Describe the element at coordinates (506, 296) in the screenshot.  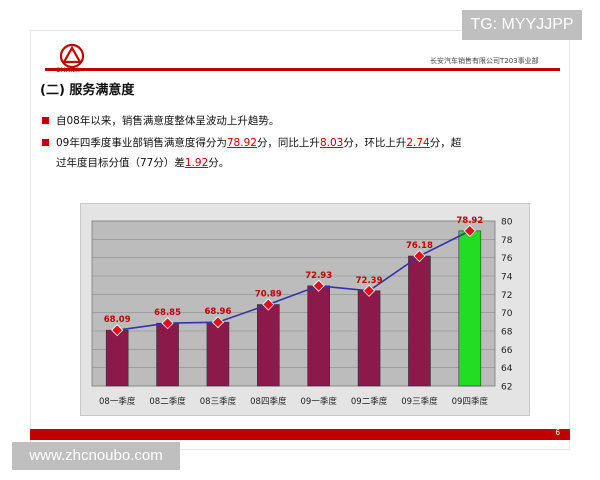
I see `y-tick-label: 72` at that location.